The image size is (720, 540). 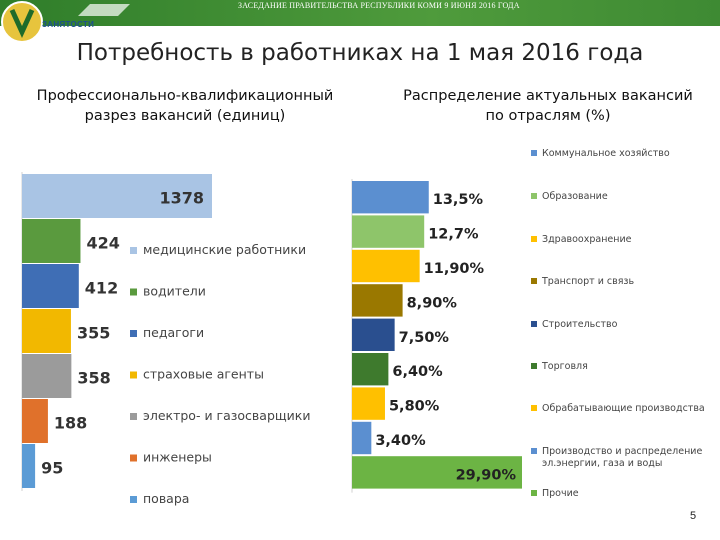 What do you see at coordinates (414, 407) in the screenshot?
I see `bar-2-label-6: 5,80%` at bounding box center [414, 407].